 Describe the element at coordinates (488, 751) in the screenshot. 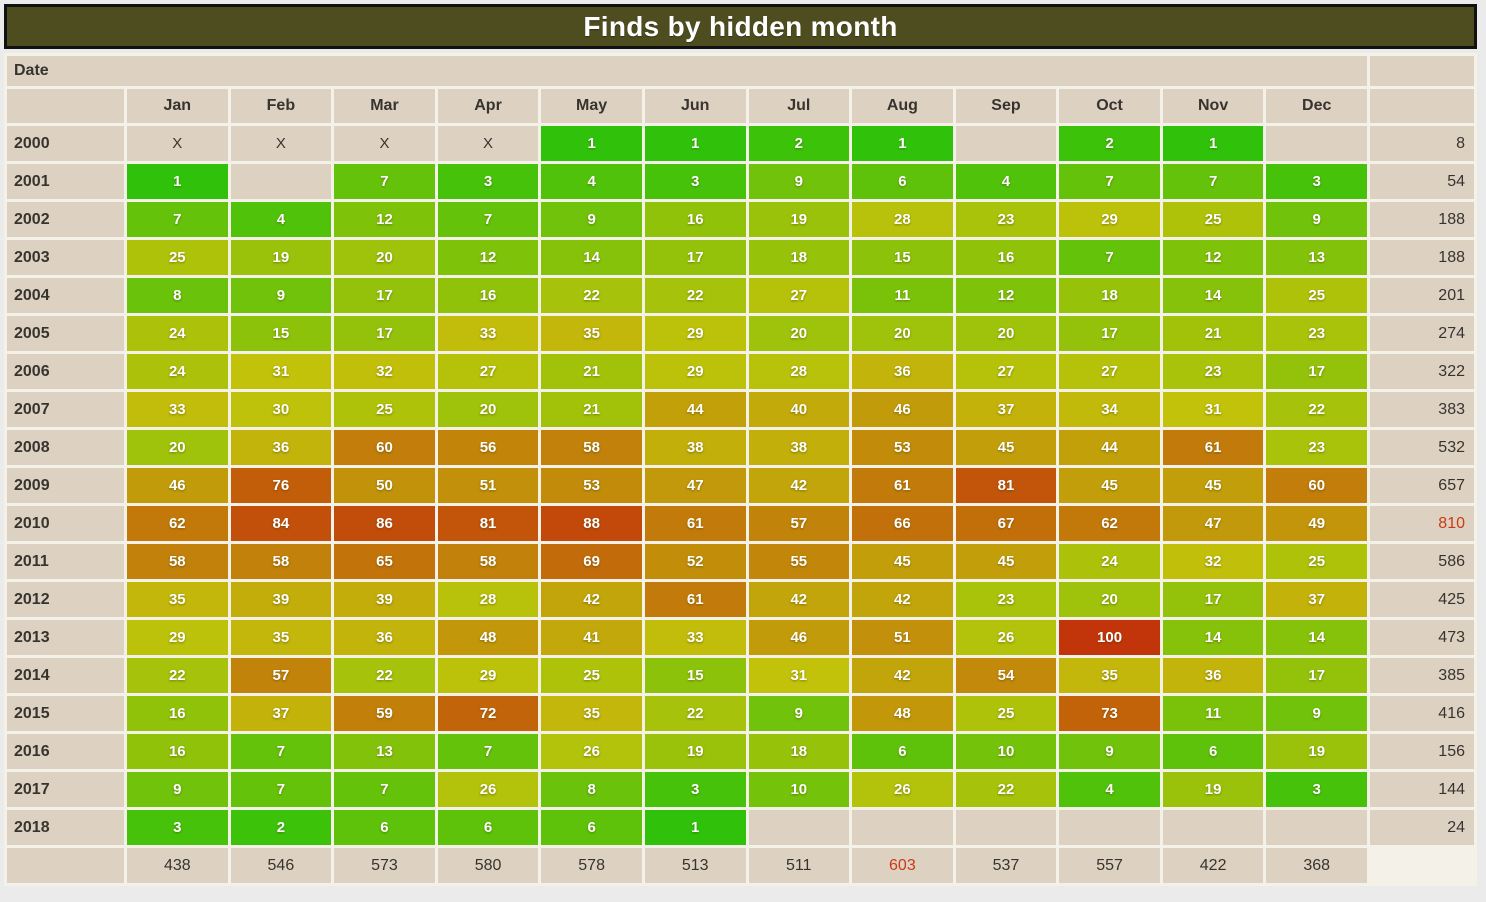

I see `heatmap-cell-2016-apr: 7` at that location.